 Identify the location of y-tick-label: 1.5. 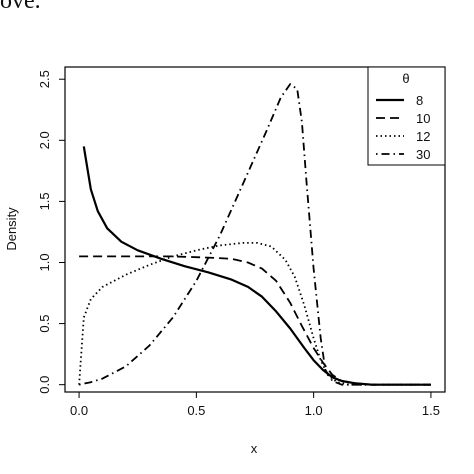
(44, 201).